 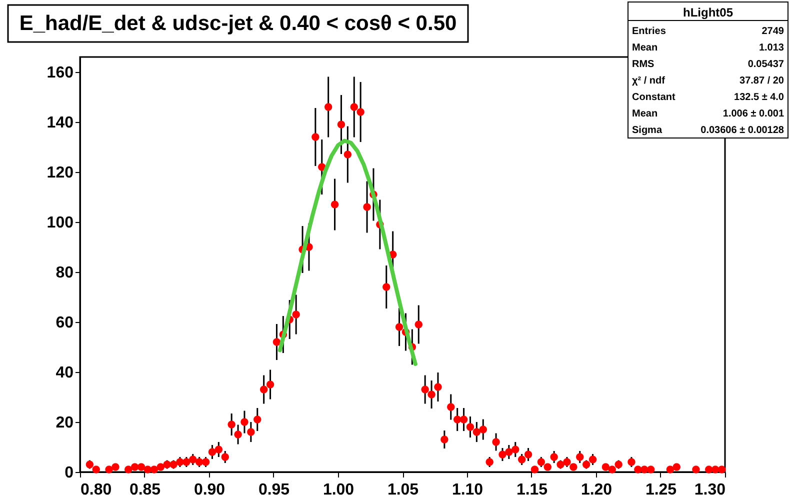 I want to click on y-tick-label: 0, so click(x=69, y=473).